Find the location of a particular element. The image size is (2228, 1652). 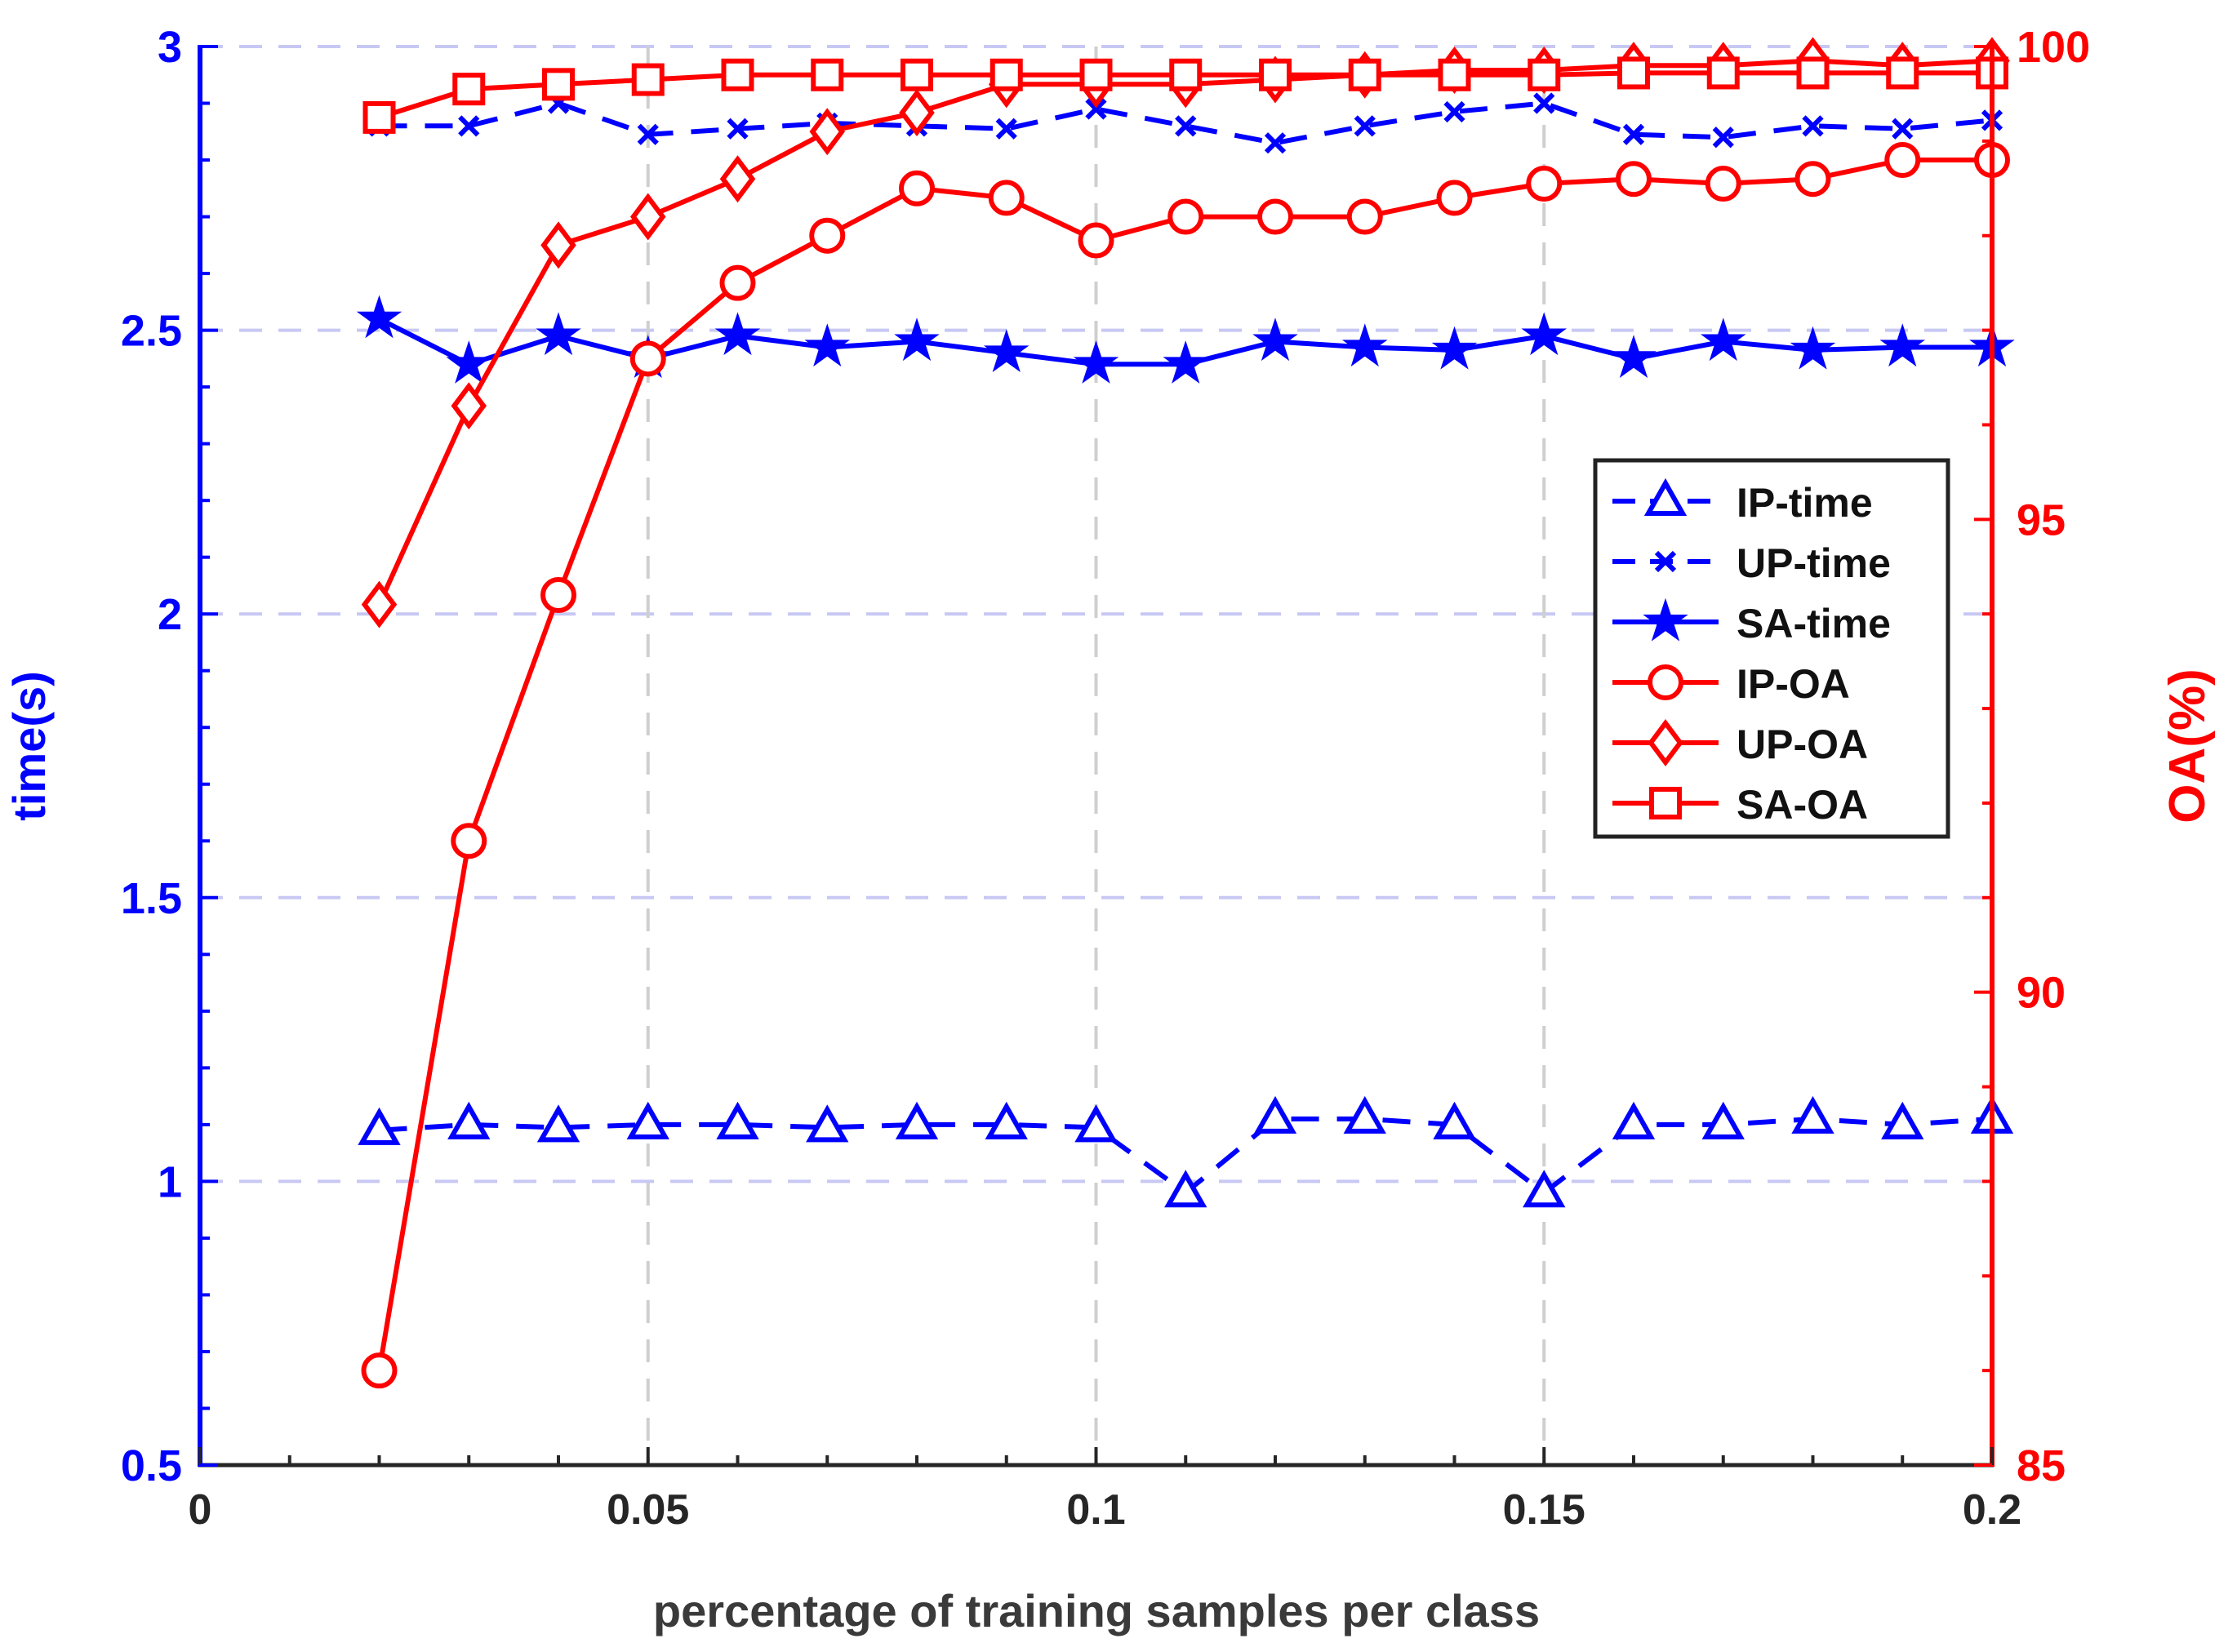

legend-label-sa-time: SA-time is located at coordinates (1814, 623).